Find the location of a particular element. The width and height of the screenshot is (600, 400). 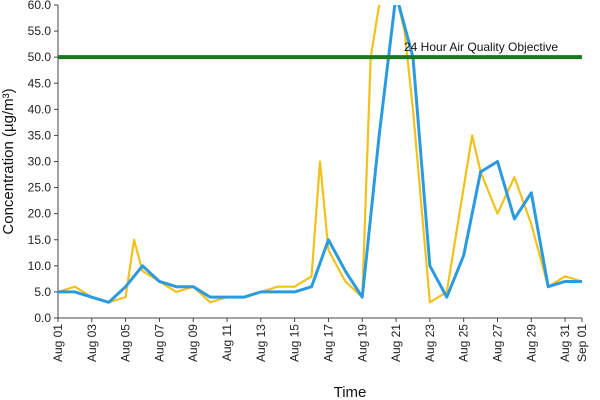

x-tick-label: Aug 17 is located at coordinates (328, 343).